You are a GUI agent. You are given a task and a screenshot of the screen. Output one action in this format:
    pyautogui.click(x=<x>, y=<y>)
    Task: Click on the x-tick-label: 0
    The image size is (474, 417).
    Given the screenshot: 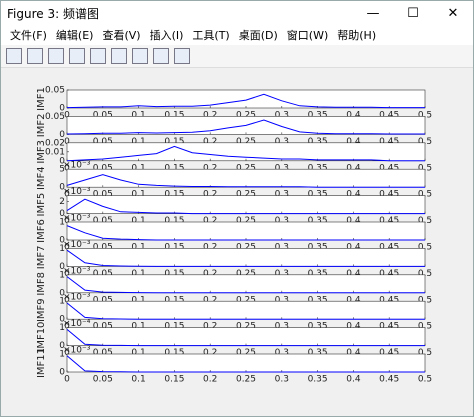 What is the action you would take?
    pyautogui.click(x=67, y=221)
    